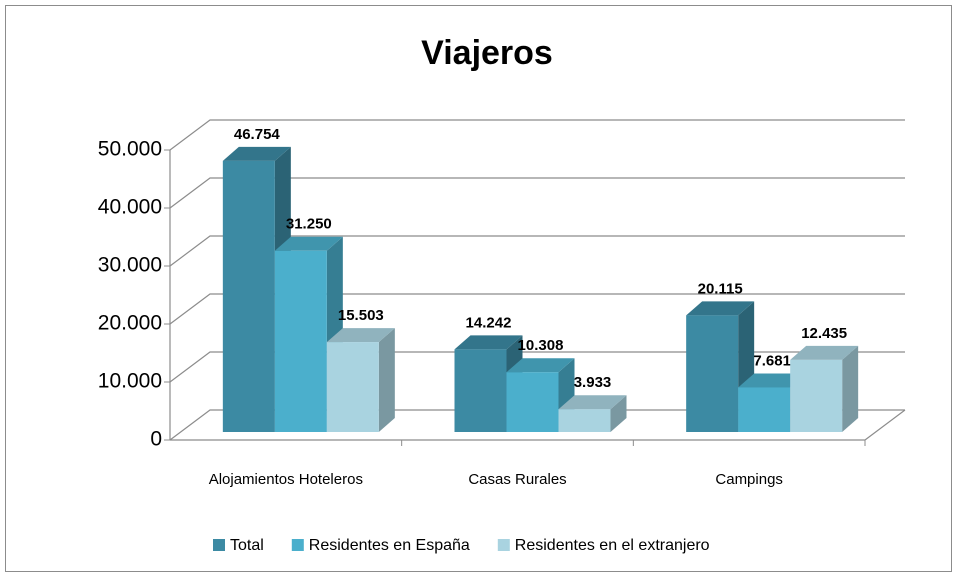 The width and height of the screenshot is (958, 576). What do you see at coordinates (257, 134) in the screenshot?
I see `data-label: 46.754` at bounding box center [257, 134].